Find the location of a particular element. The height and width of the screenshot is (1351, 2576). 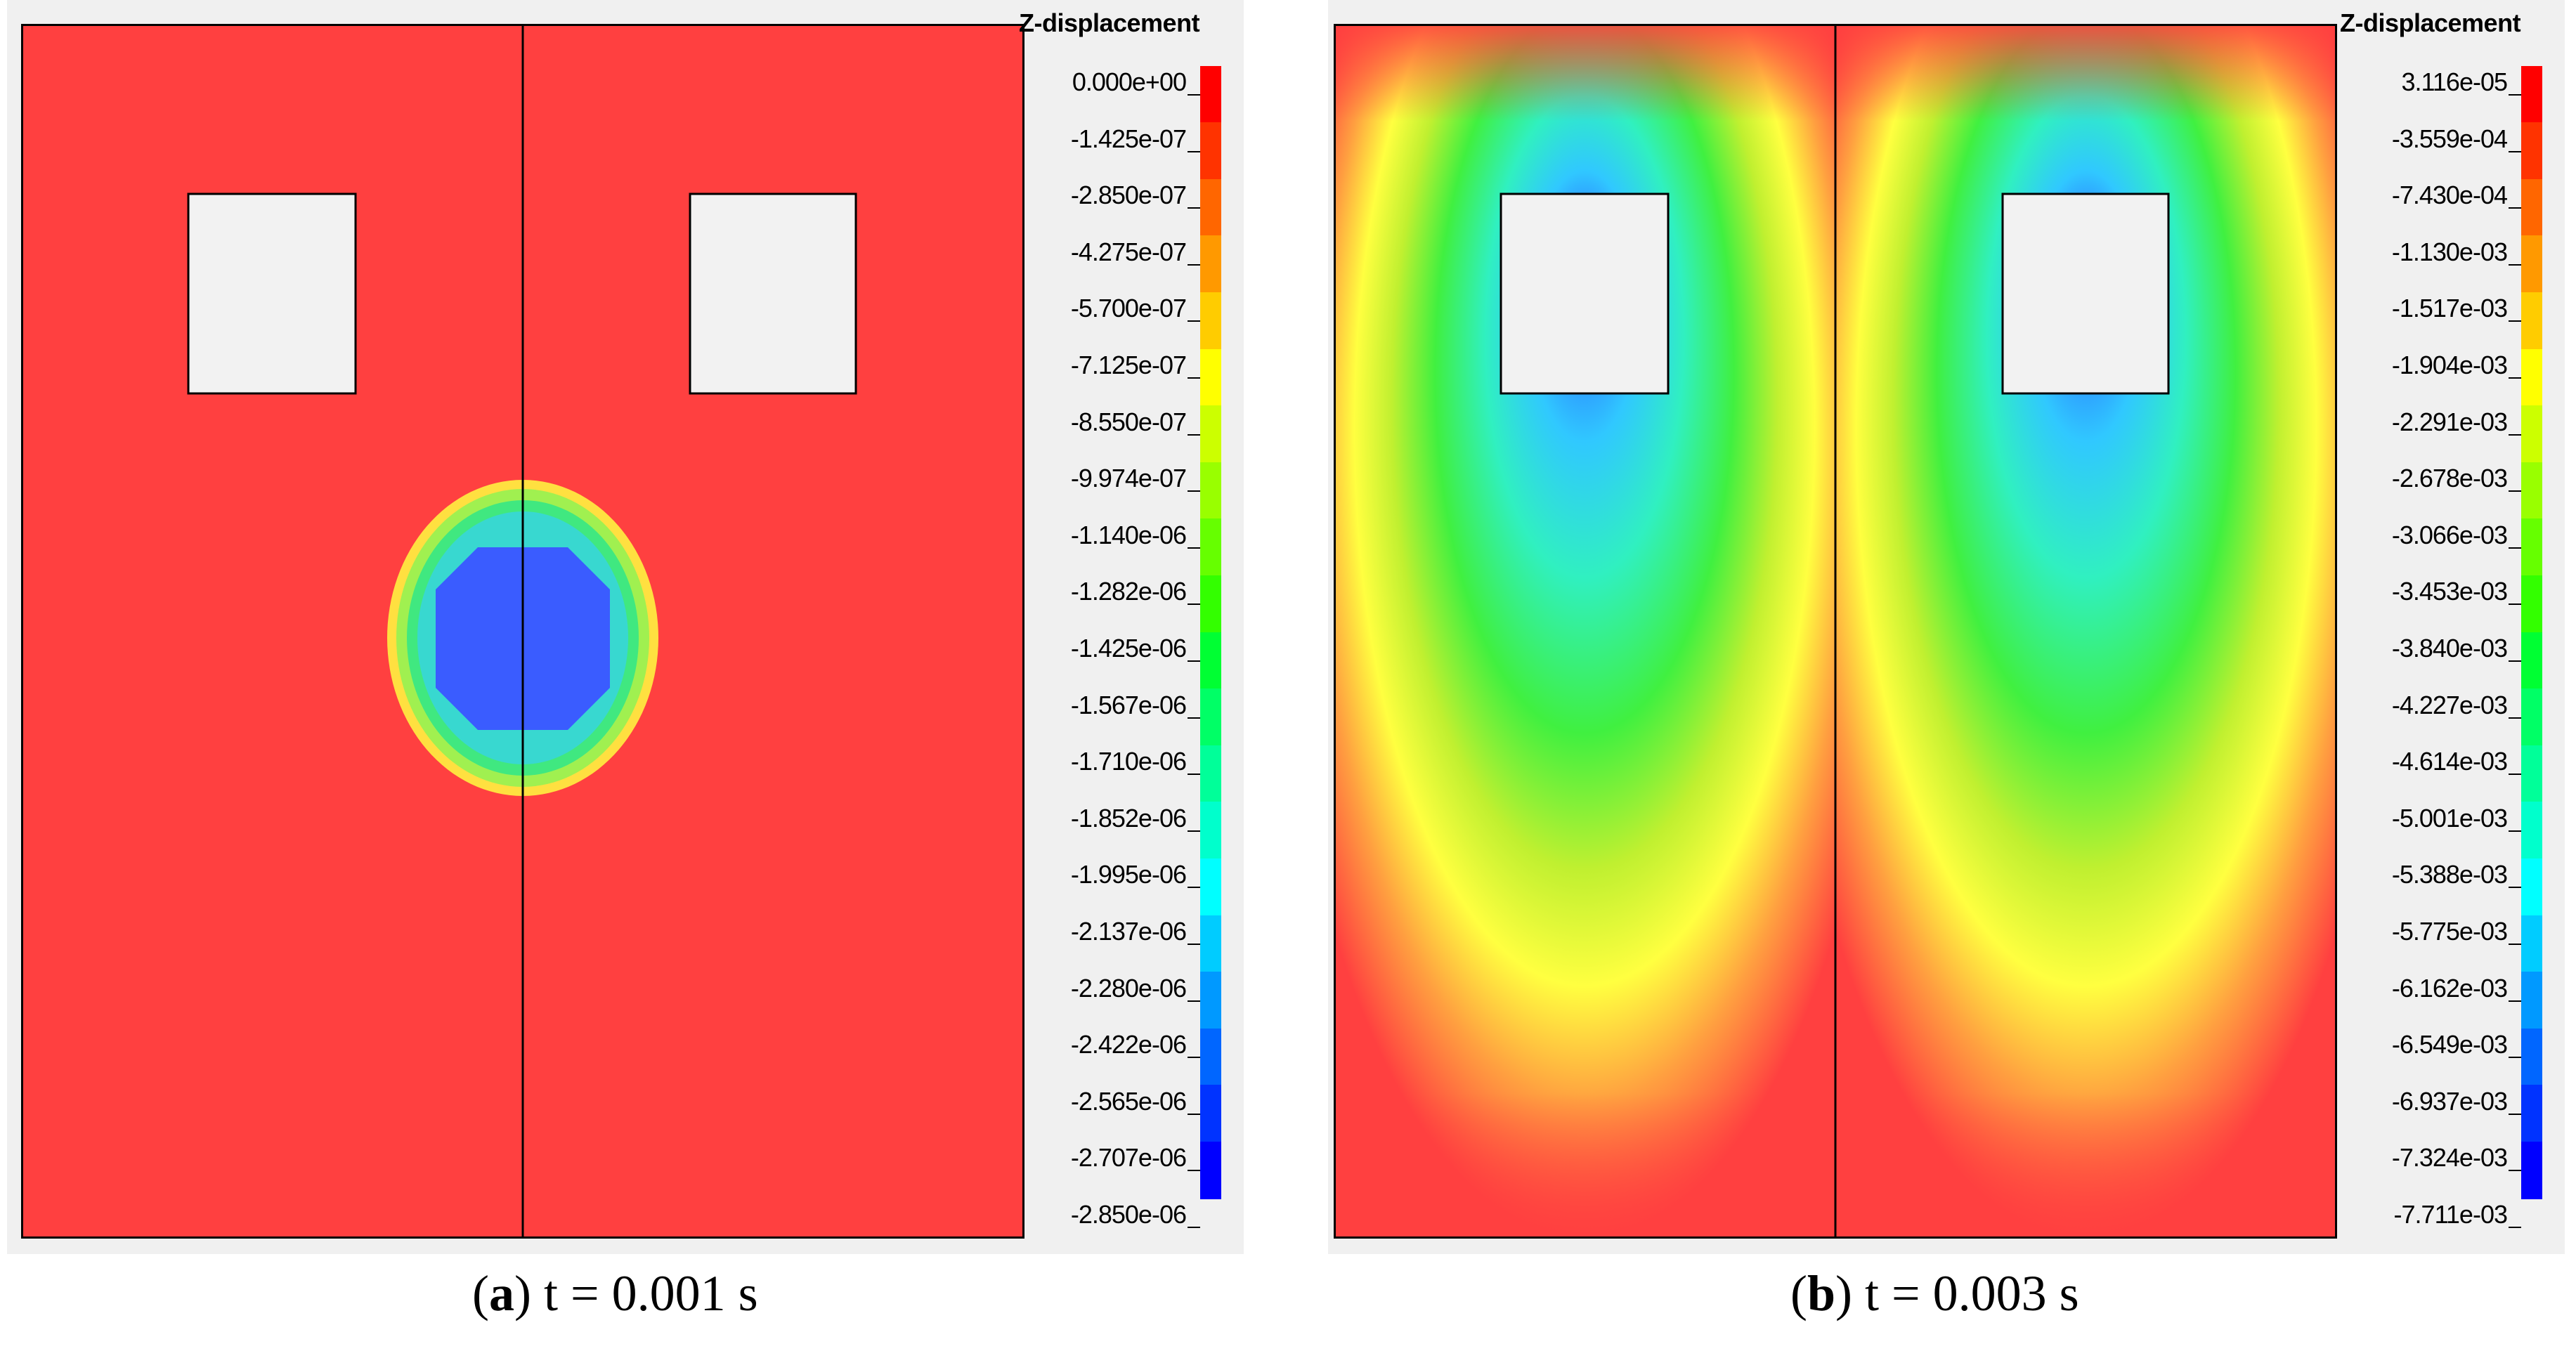

legend-tick-label: -4.275e-07 is located at coordinates (1128, 252).